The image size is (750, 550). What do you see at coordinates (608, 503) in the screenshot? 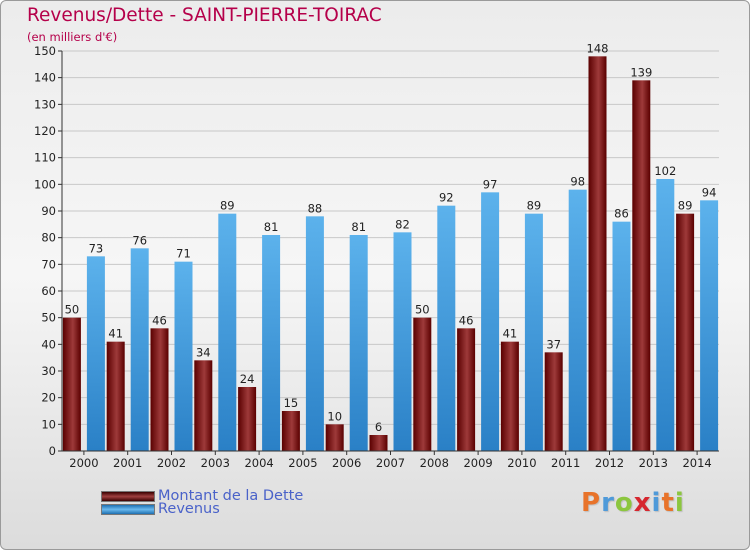
I see `logo-letter: r` at bounding box center [608, 503].